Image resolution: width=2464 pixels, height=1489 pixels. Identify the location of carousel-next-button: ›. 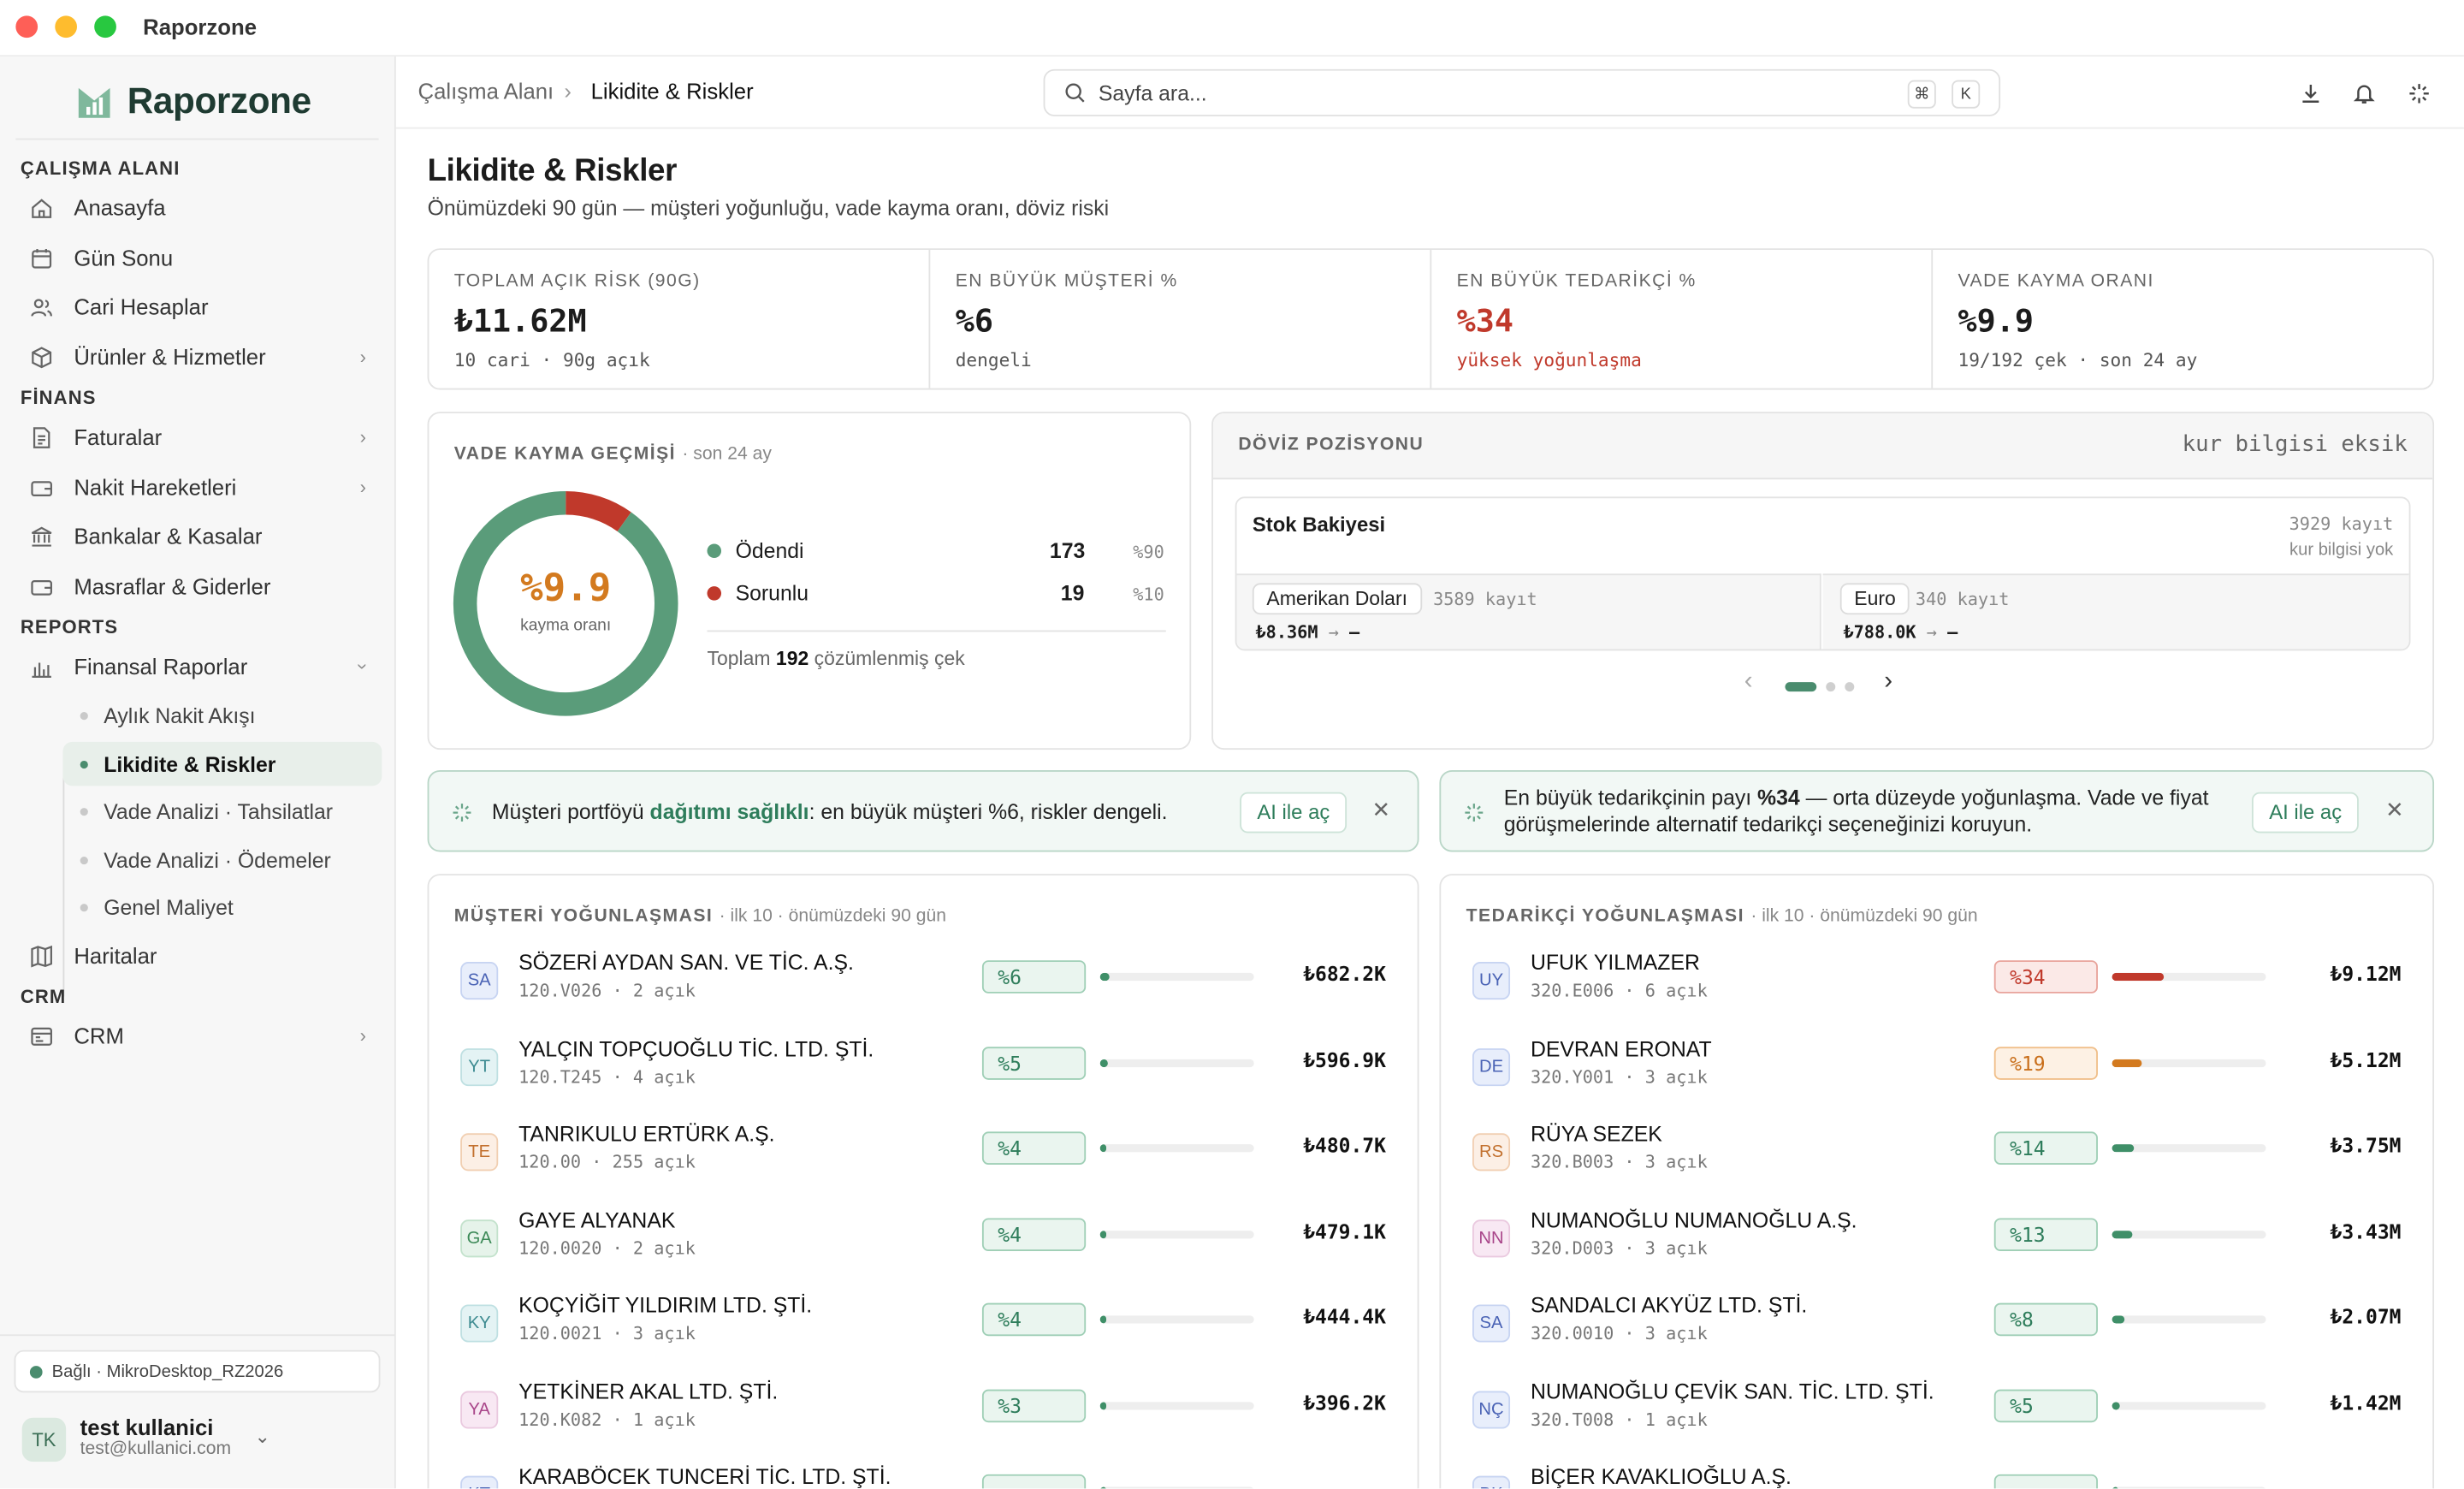
(1888, 681).